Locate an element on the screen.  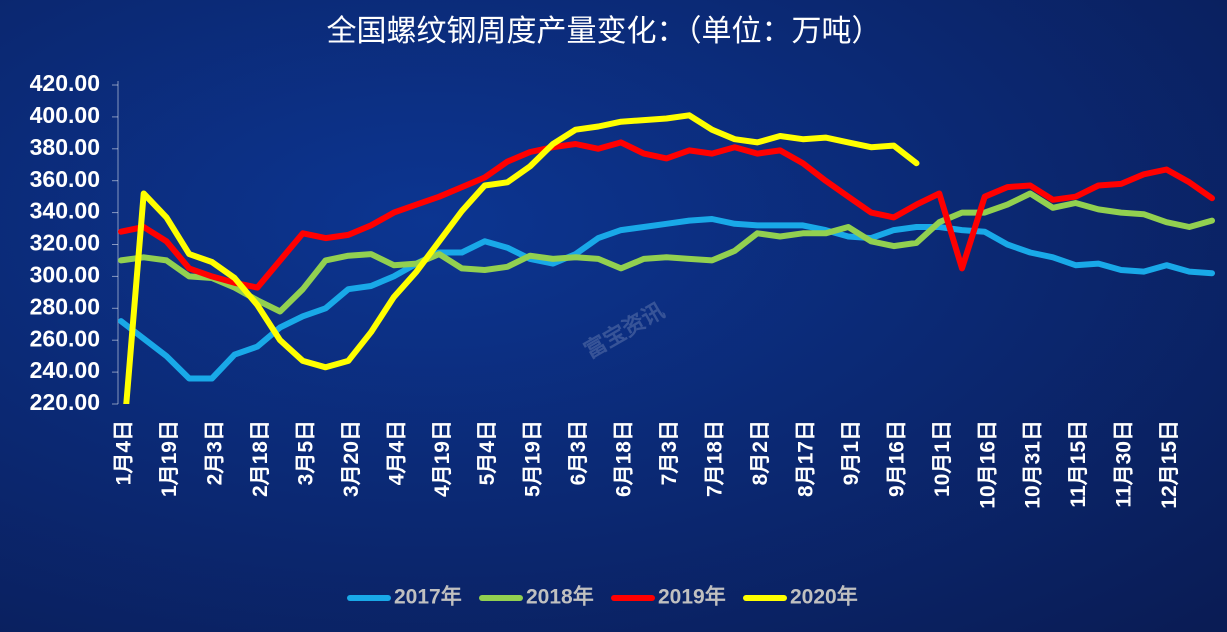
x-tick-label: 2月18日 is located at coordinates (260, 458).